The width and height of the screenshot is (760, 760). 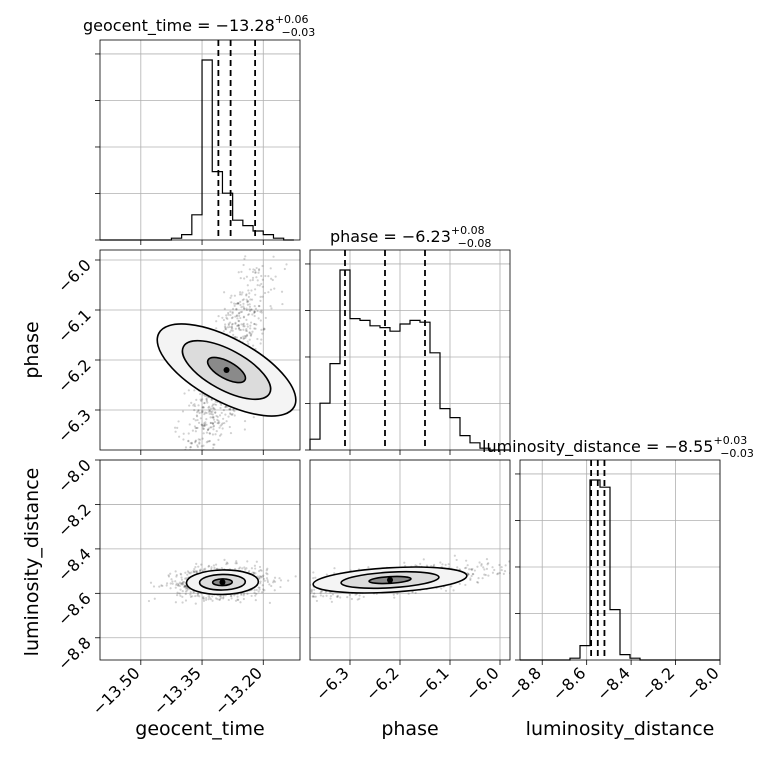 I want to click on ytick-label-luminosity-distance: −8.0, so click(x=74, y=475).